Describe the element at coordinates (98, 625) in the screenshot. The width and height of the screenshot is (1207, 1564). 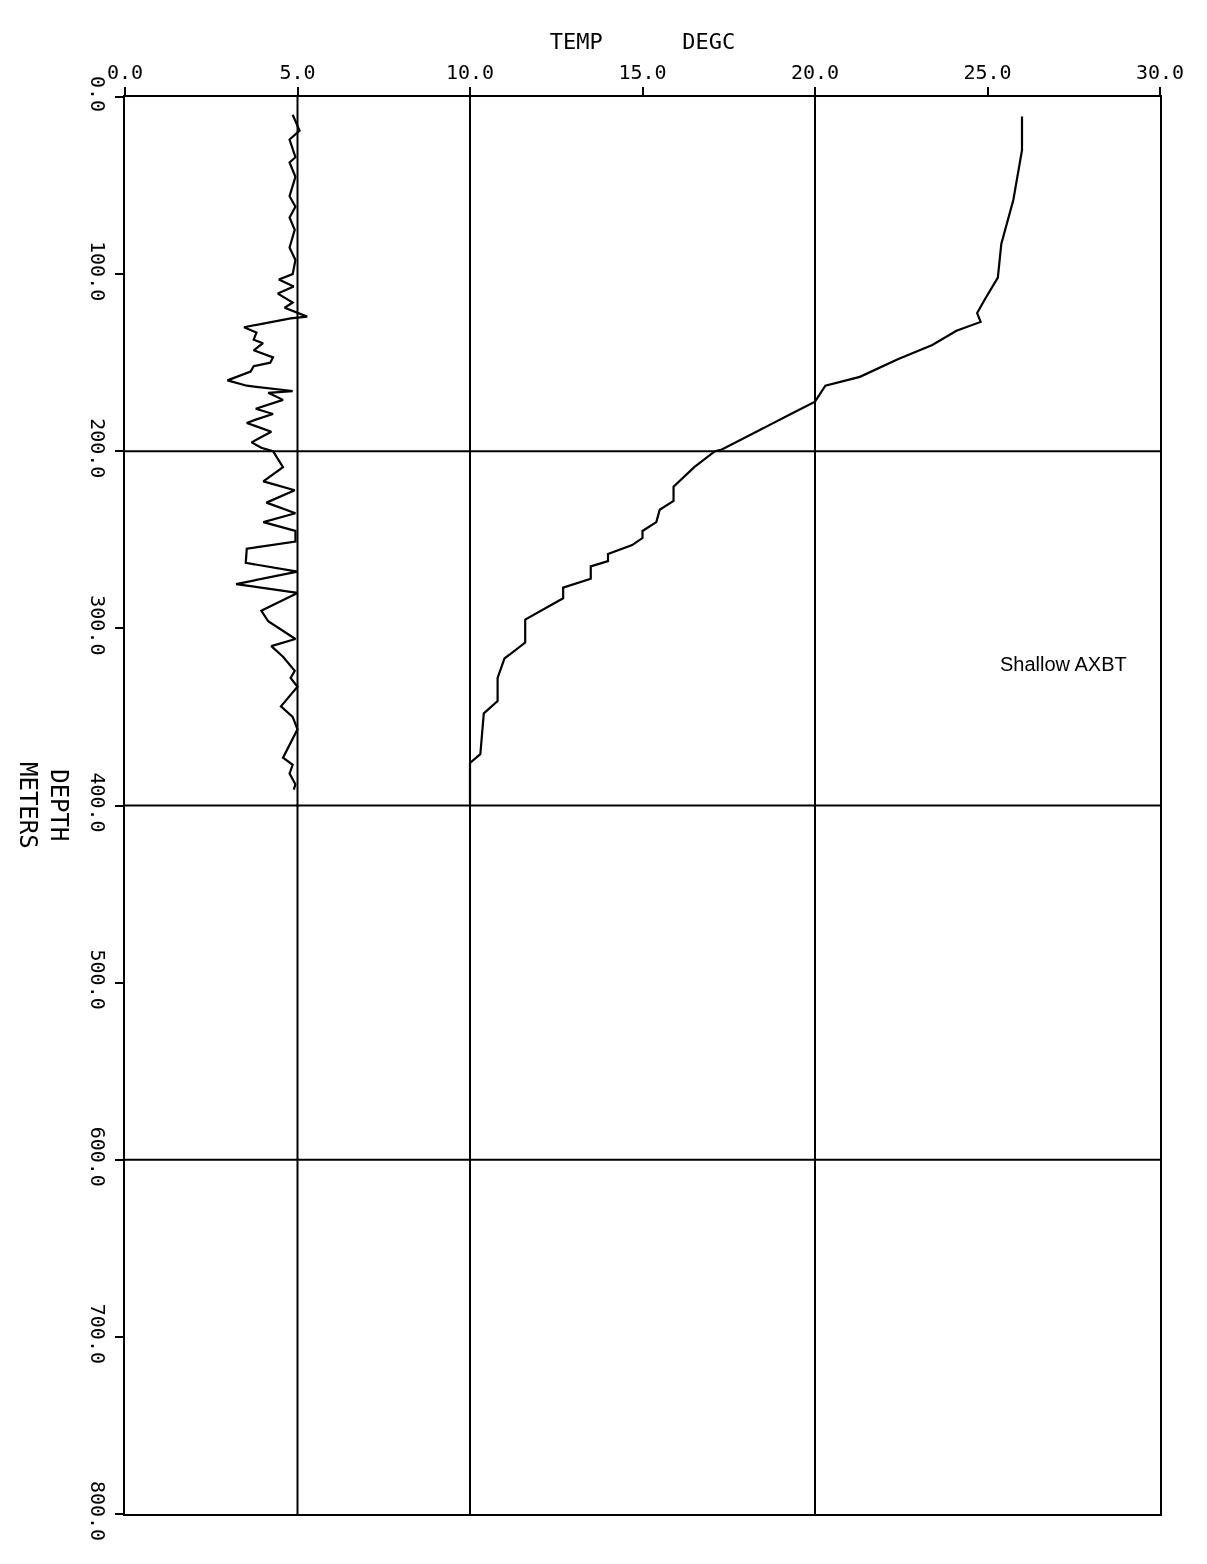
I see `y-tick-label: 300.0` at that location.